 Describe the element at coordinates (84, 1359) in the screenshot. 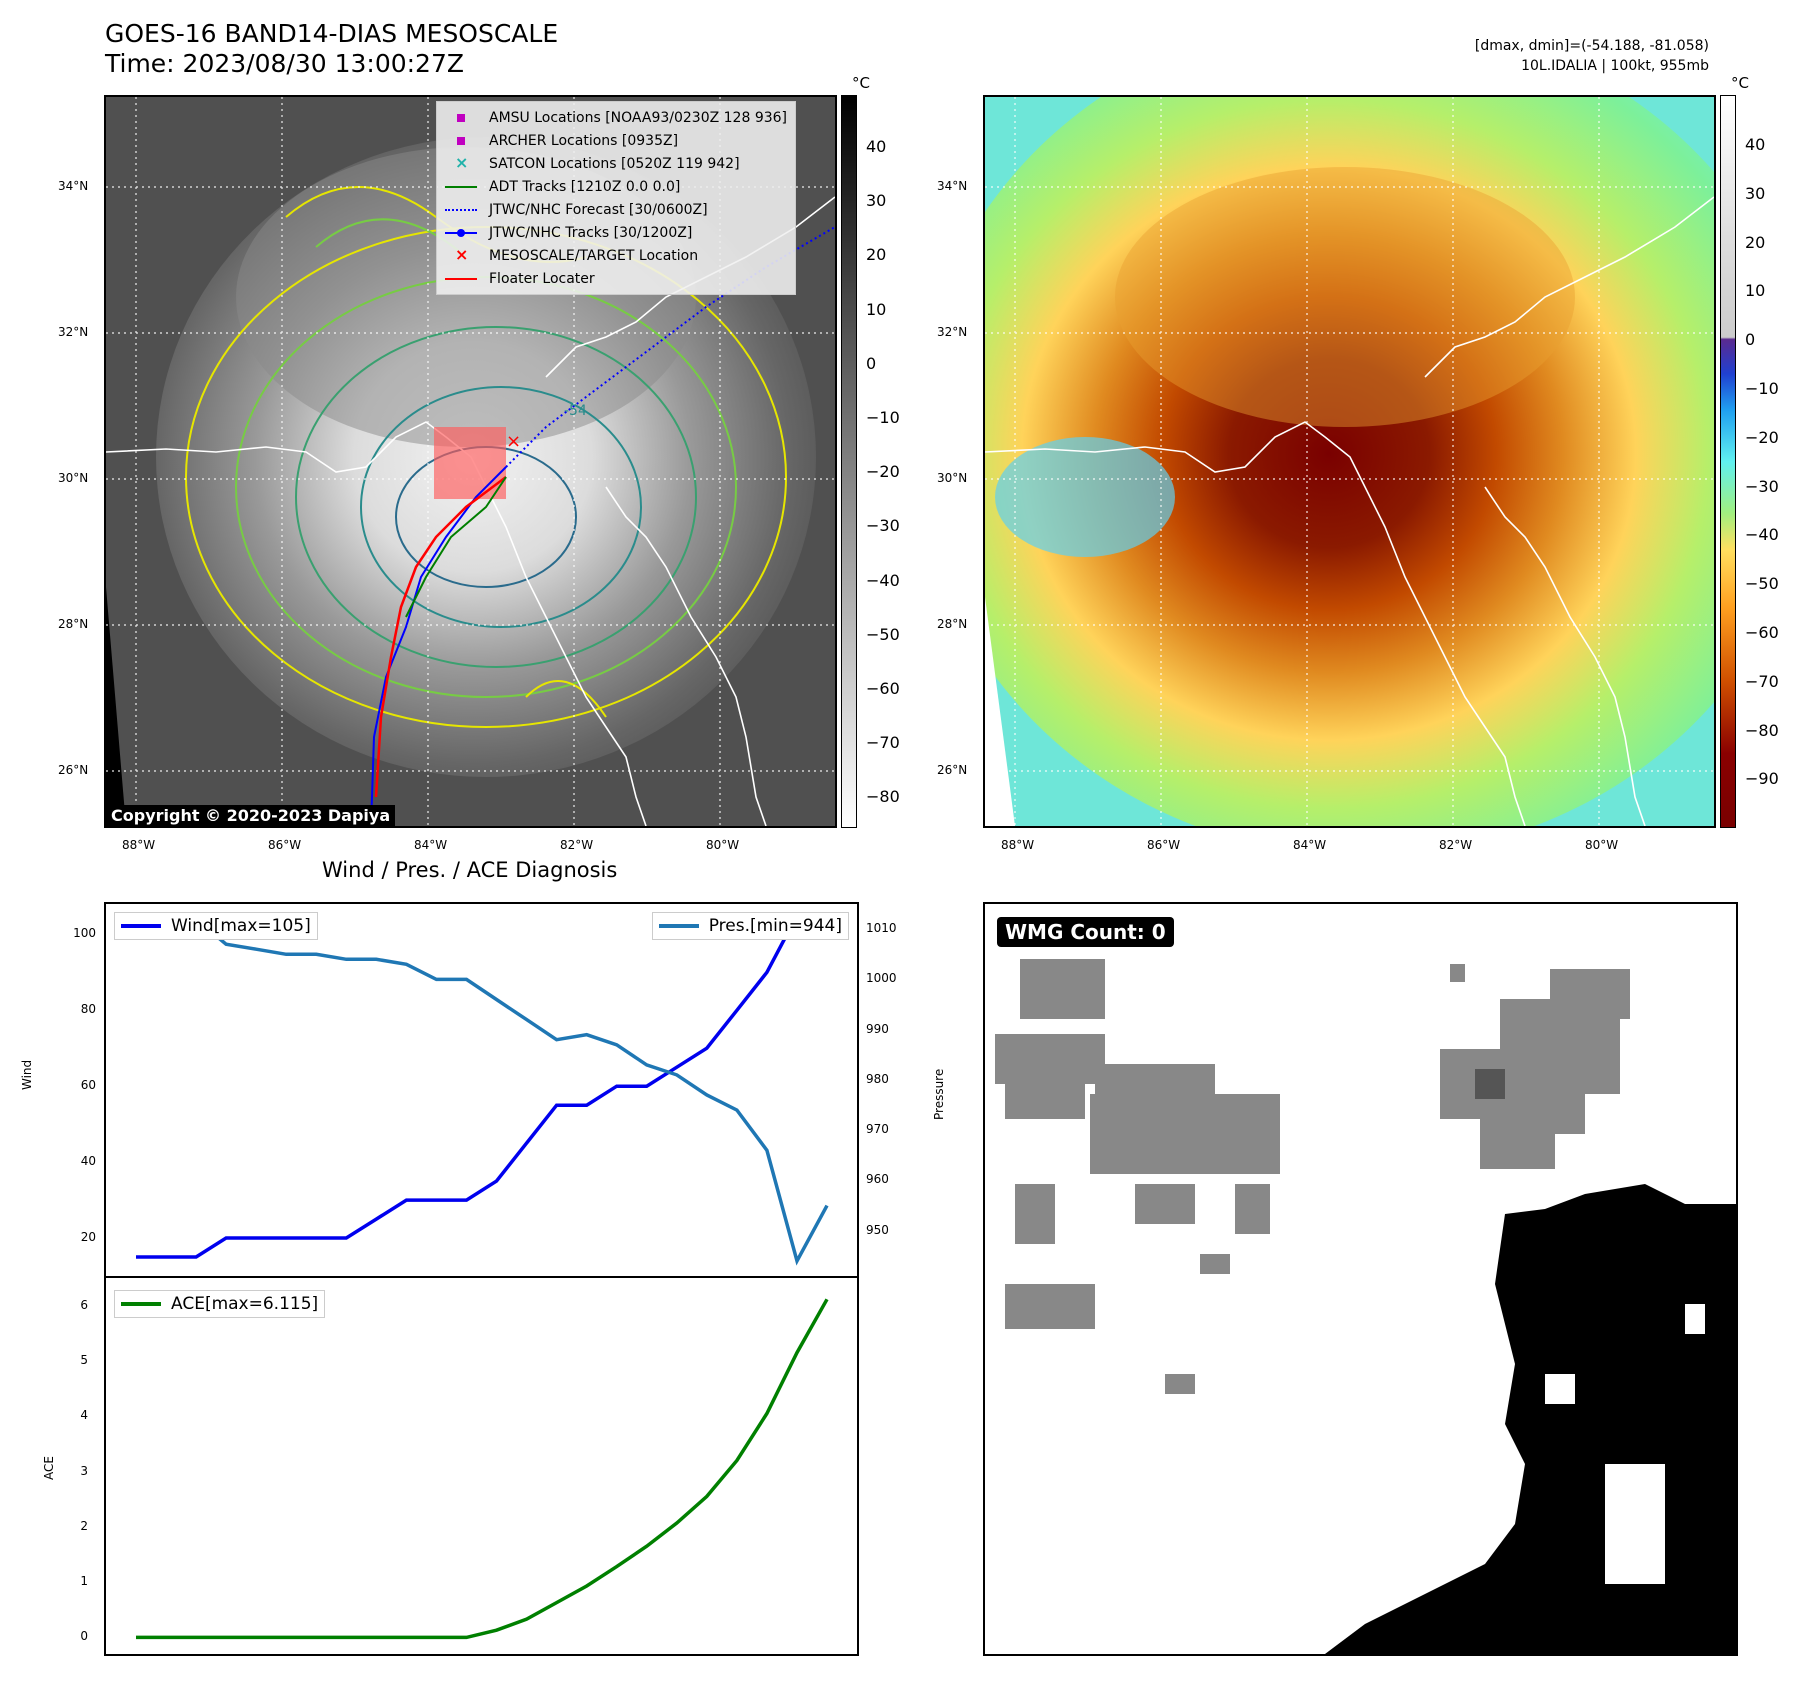

I see `y-tick-label: 5` at that location.